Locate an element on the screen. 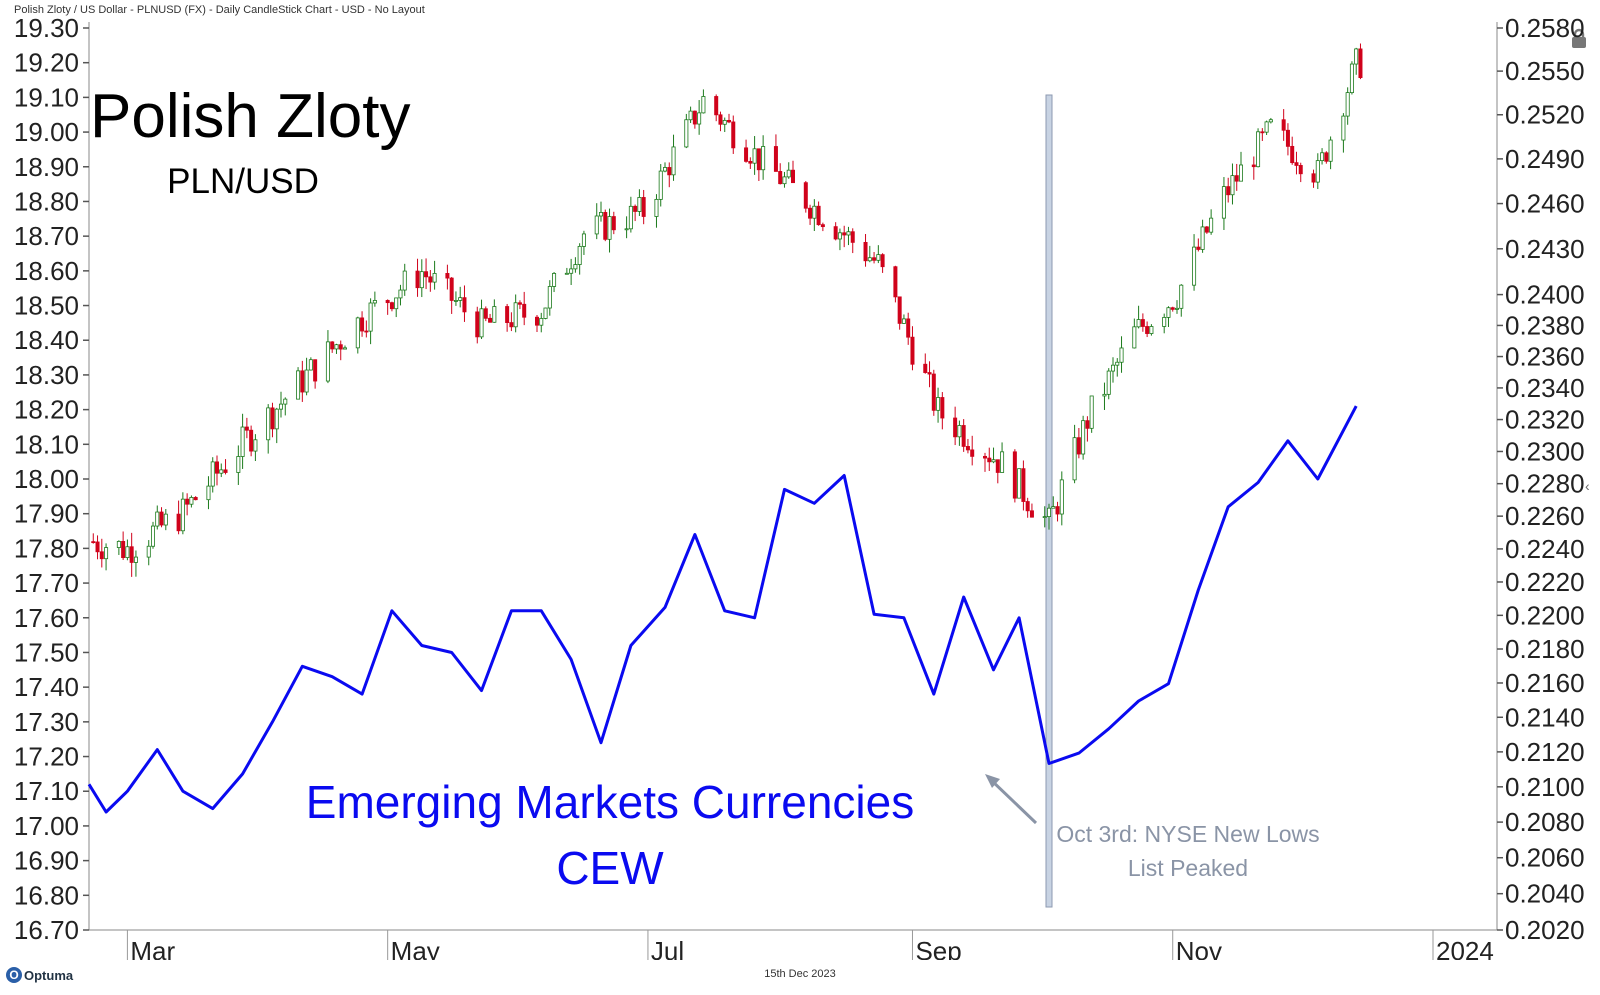 This screenshot has width=1600, height=995. right-axis-tick-label: 0.2380 is located at coordinates (1545, 325).